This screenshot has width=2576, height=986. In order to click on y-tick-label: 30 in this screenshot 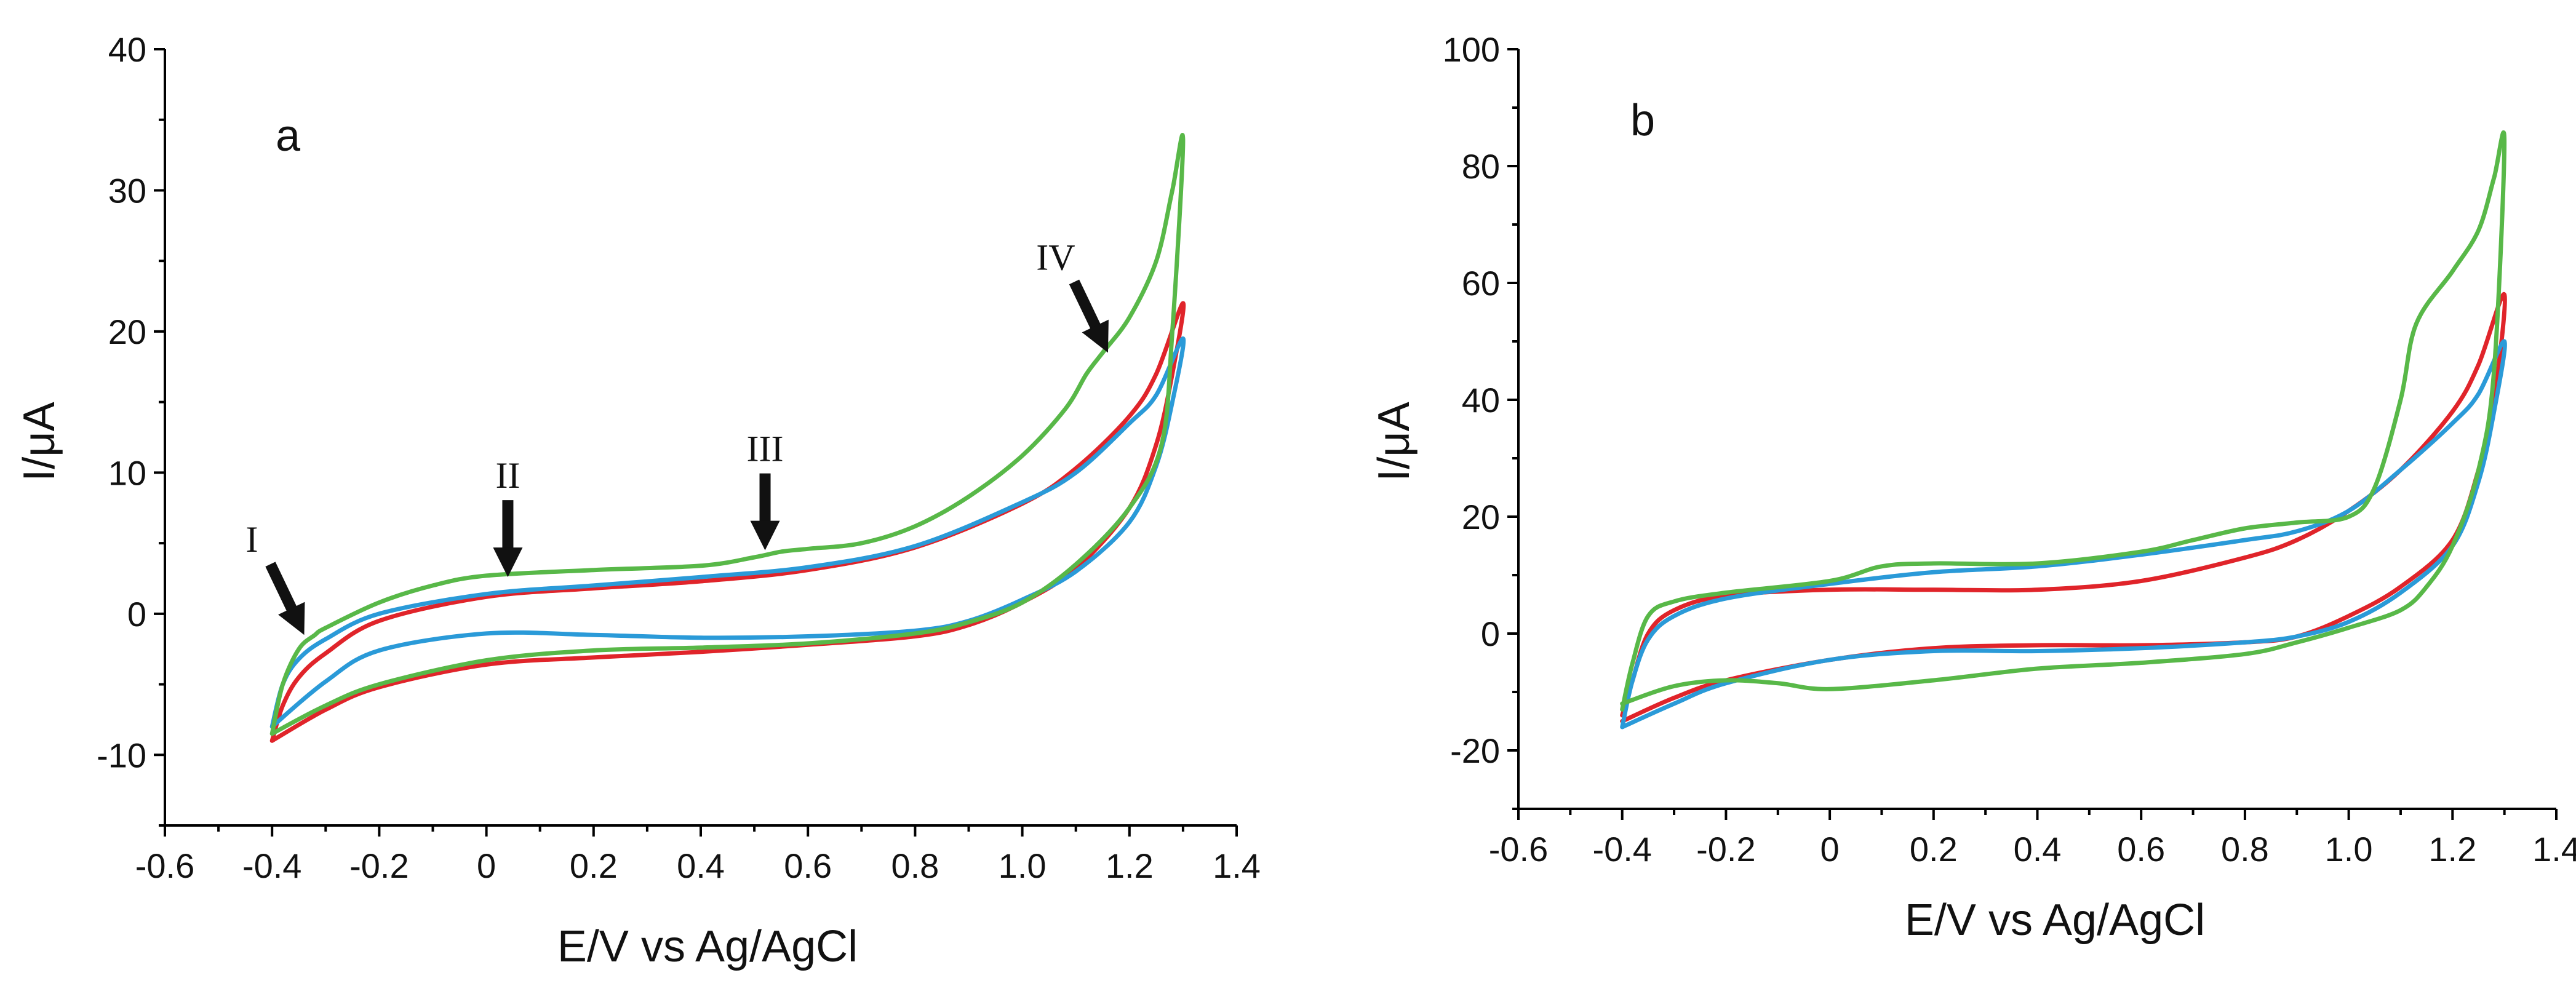, I will do `click(127, 190)`.